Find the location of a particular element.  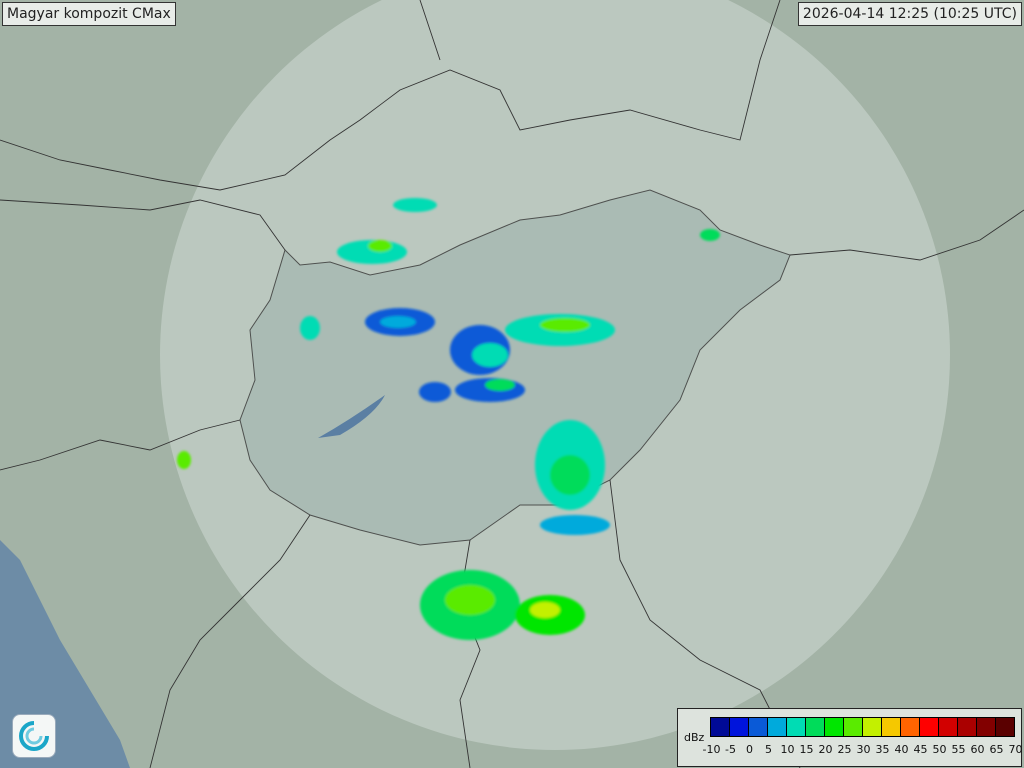

legend-tick-label: 30 is located at coordinates (863, 749).